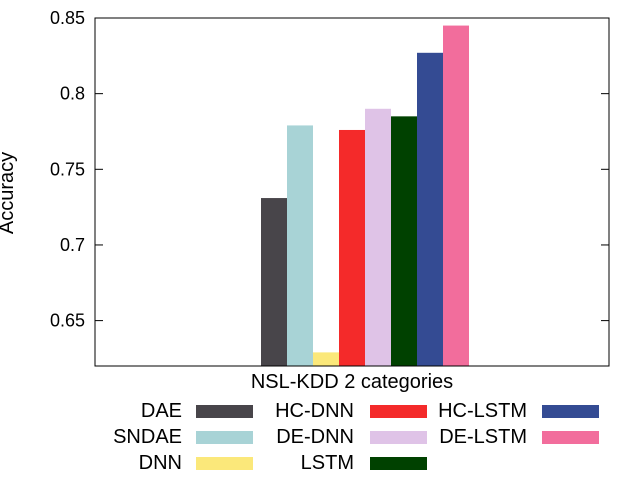 Image resolution: width=640 pixels, height=480 pixels. I want to click on y-tick-label: 0.75, so click(67, 169).